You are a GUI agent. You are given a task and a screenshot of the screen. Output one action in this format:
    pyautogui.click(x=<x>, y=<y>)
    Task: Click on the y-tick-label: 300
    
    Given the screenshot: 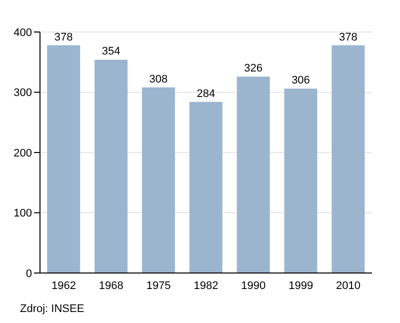 What is the action you would take?
    pyautogui.click(x=23, y=93)
    